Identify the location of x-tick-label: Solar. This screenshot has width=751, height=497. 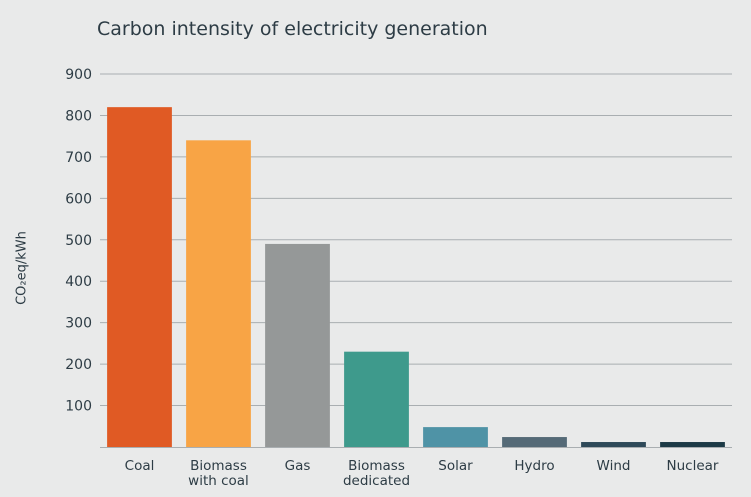
(455, 466).